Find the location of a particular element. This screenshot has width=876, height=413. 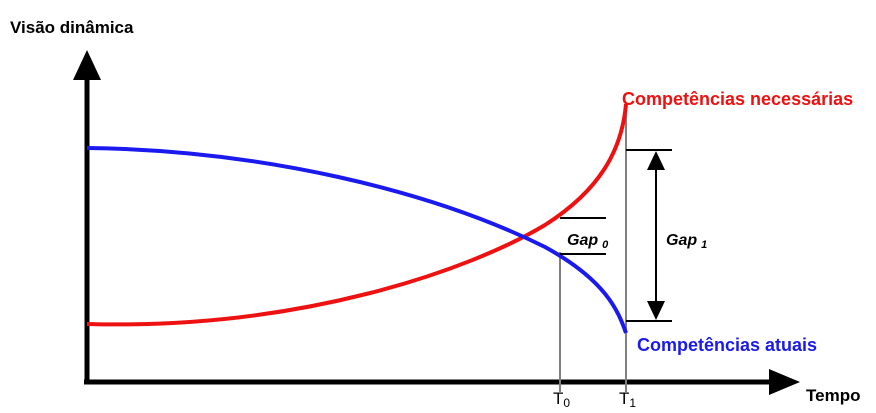

t1-label-sub: 1 is located at coordinates (632, 403).